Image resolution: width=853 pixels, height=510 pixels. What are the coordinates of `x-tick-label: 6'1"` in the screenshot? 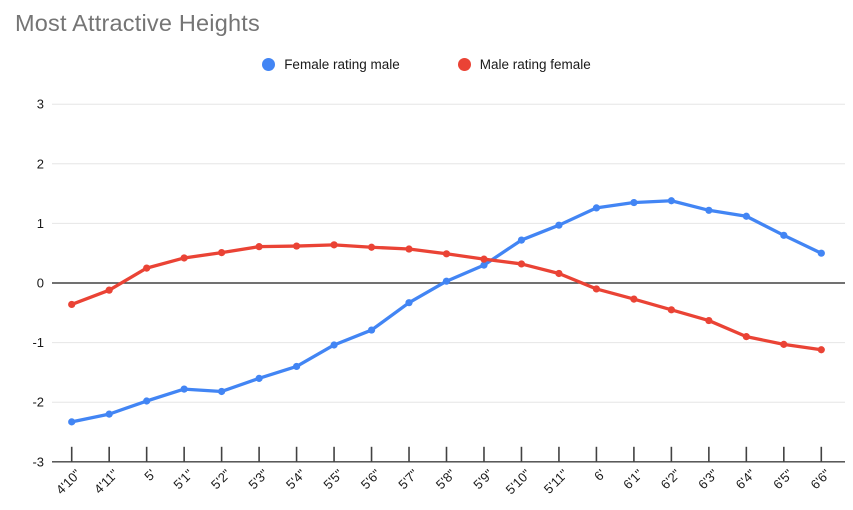 It's located at (633, 479).